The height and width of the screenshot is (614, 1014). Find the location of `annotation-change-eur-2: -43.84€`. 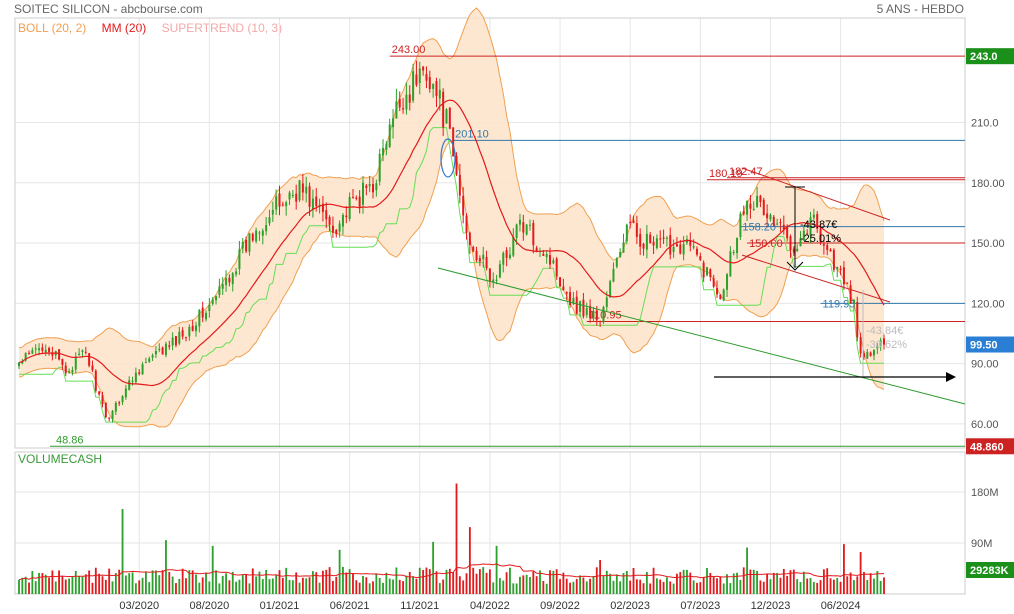

annotation-change-eur-2: -43.84€ is located at coordinates (884, 331).